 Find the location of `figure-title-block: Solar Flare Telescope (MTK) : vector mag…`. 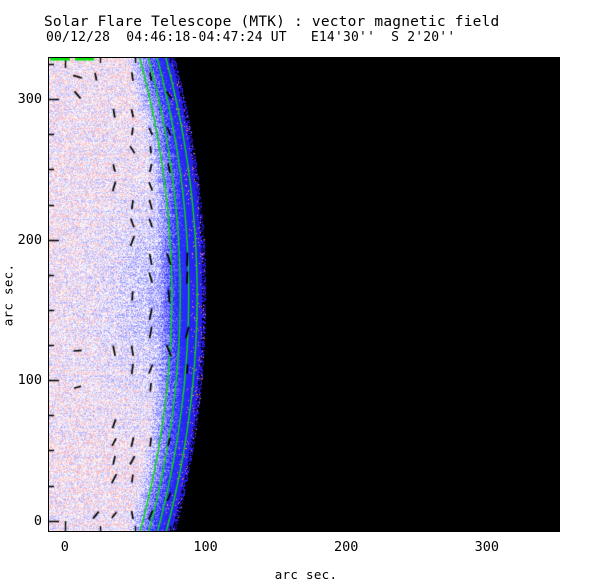

figure-title-block: Solar Flare Telescope (MTK) : vector mag… is located at coordinates (314, 29).